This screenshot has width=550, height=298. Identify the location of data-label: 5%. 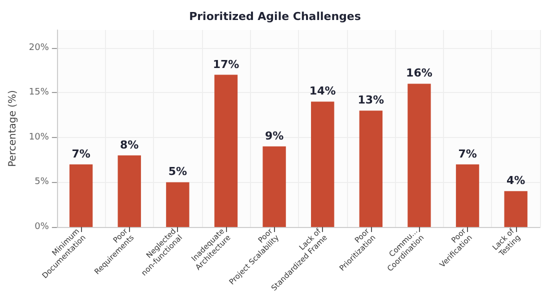
(178, 171).